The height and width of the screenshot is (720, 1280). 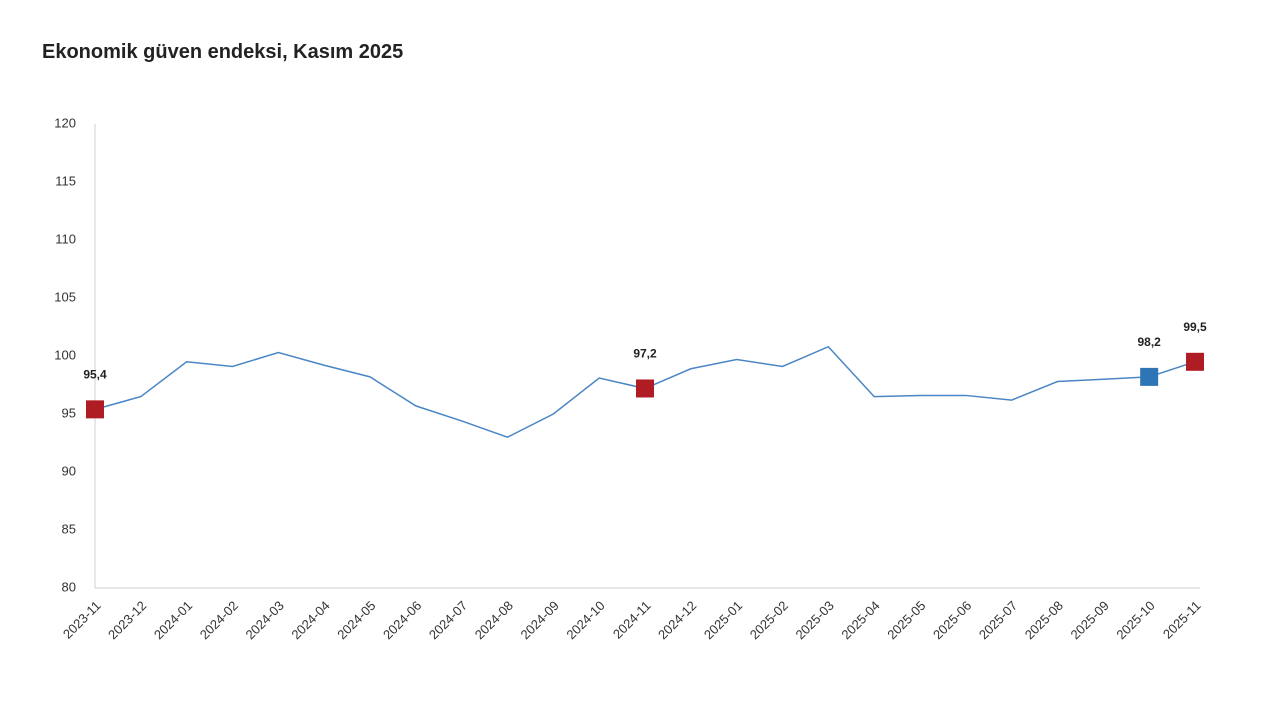 What do you see at coordinates (1195, 327) in the screenshot?
I see `data-label: 99,5` at bounding box center [1195, 327].